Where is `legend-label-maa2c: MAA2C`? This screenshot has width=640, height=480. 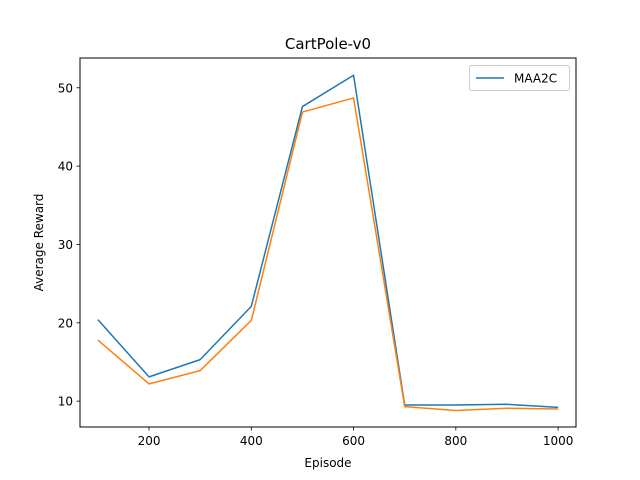
legend-label-maa2c: MAA2C is located at coordinates (535, 79).